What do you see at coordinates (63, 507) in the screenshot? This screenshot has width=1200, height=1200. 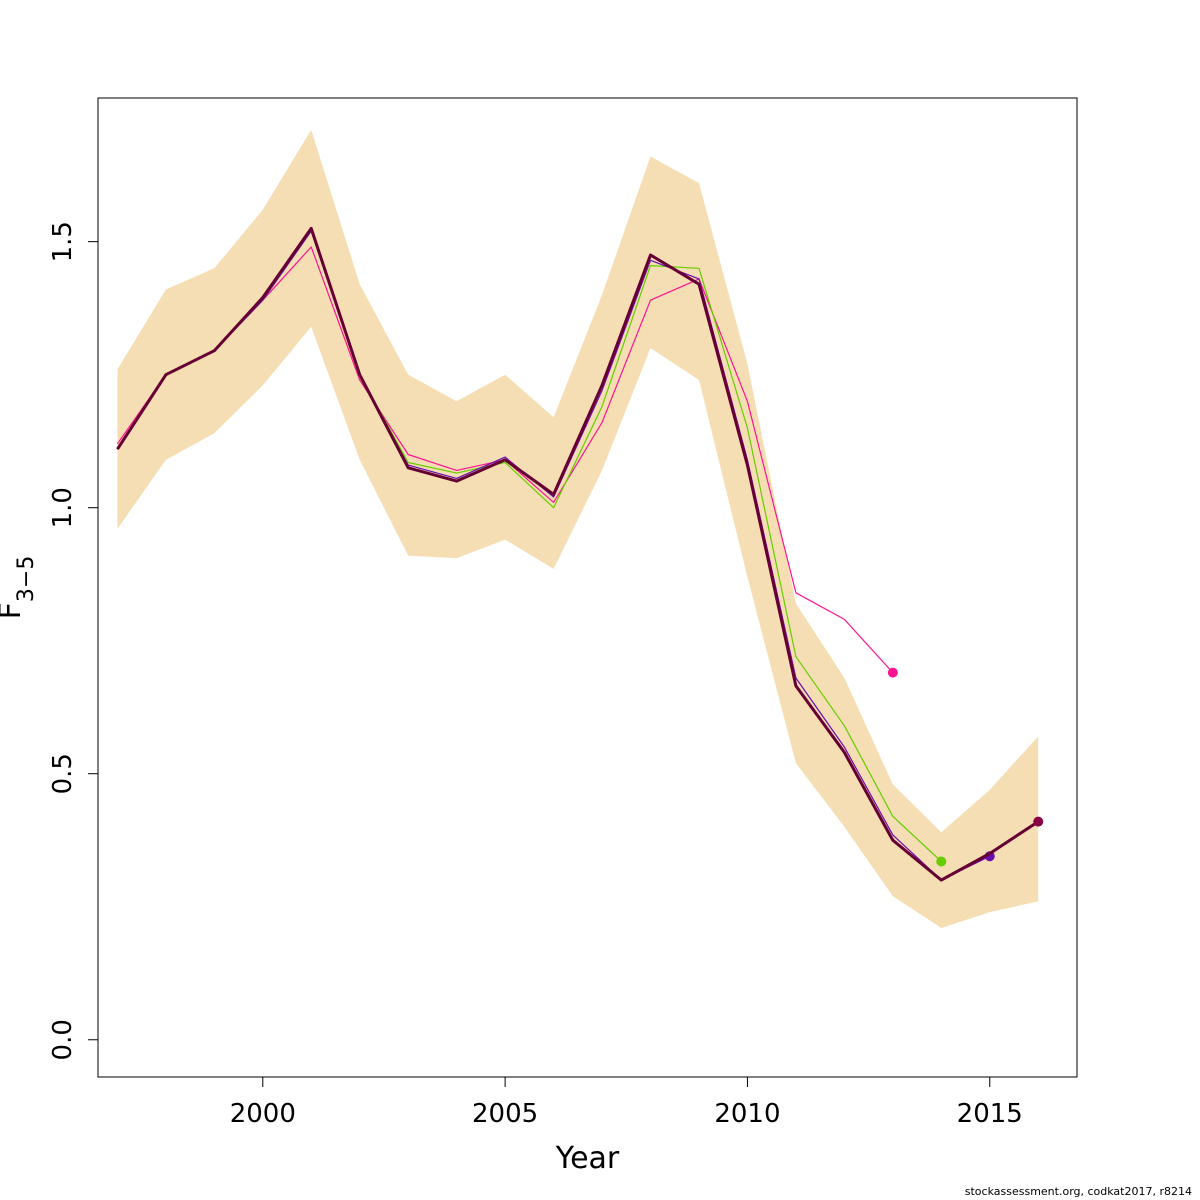 I see `y-tick-label: 1.0` at bounding box center [63, 507].